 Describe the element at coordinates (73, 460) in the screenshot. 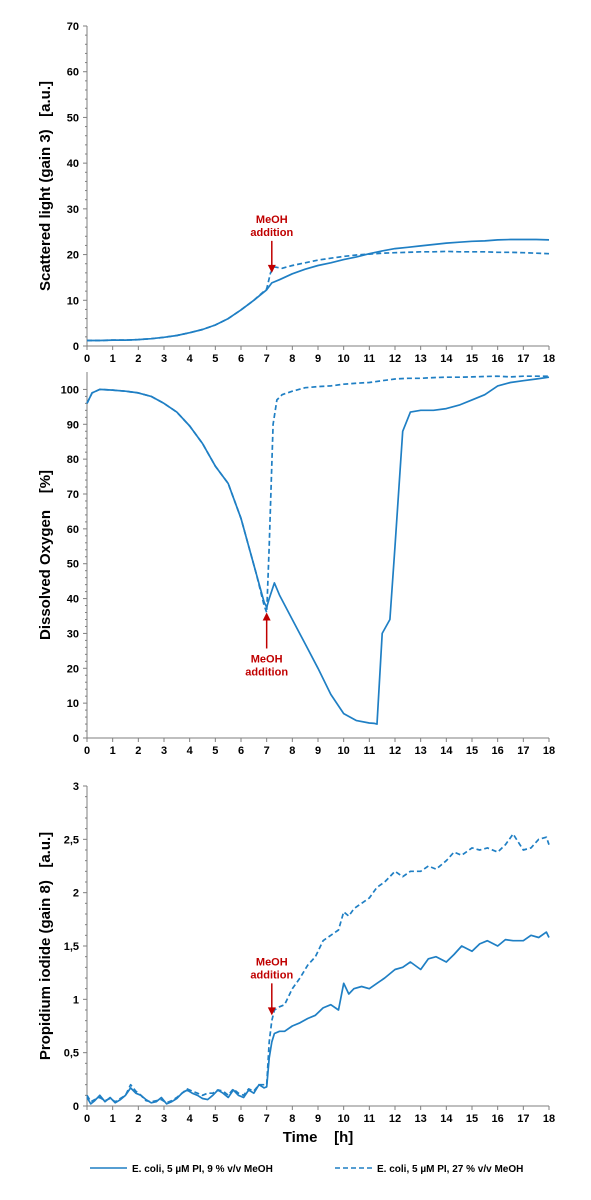

I see `y-tick-label: 80` at that location.